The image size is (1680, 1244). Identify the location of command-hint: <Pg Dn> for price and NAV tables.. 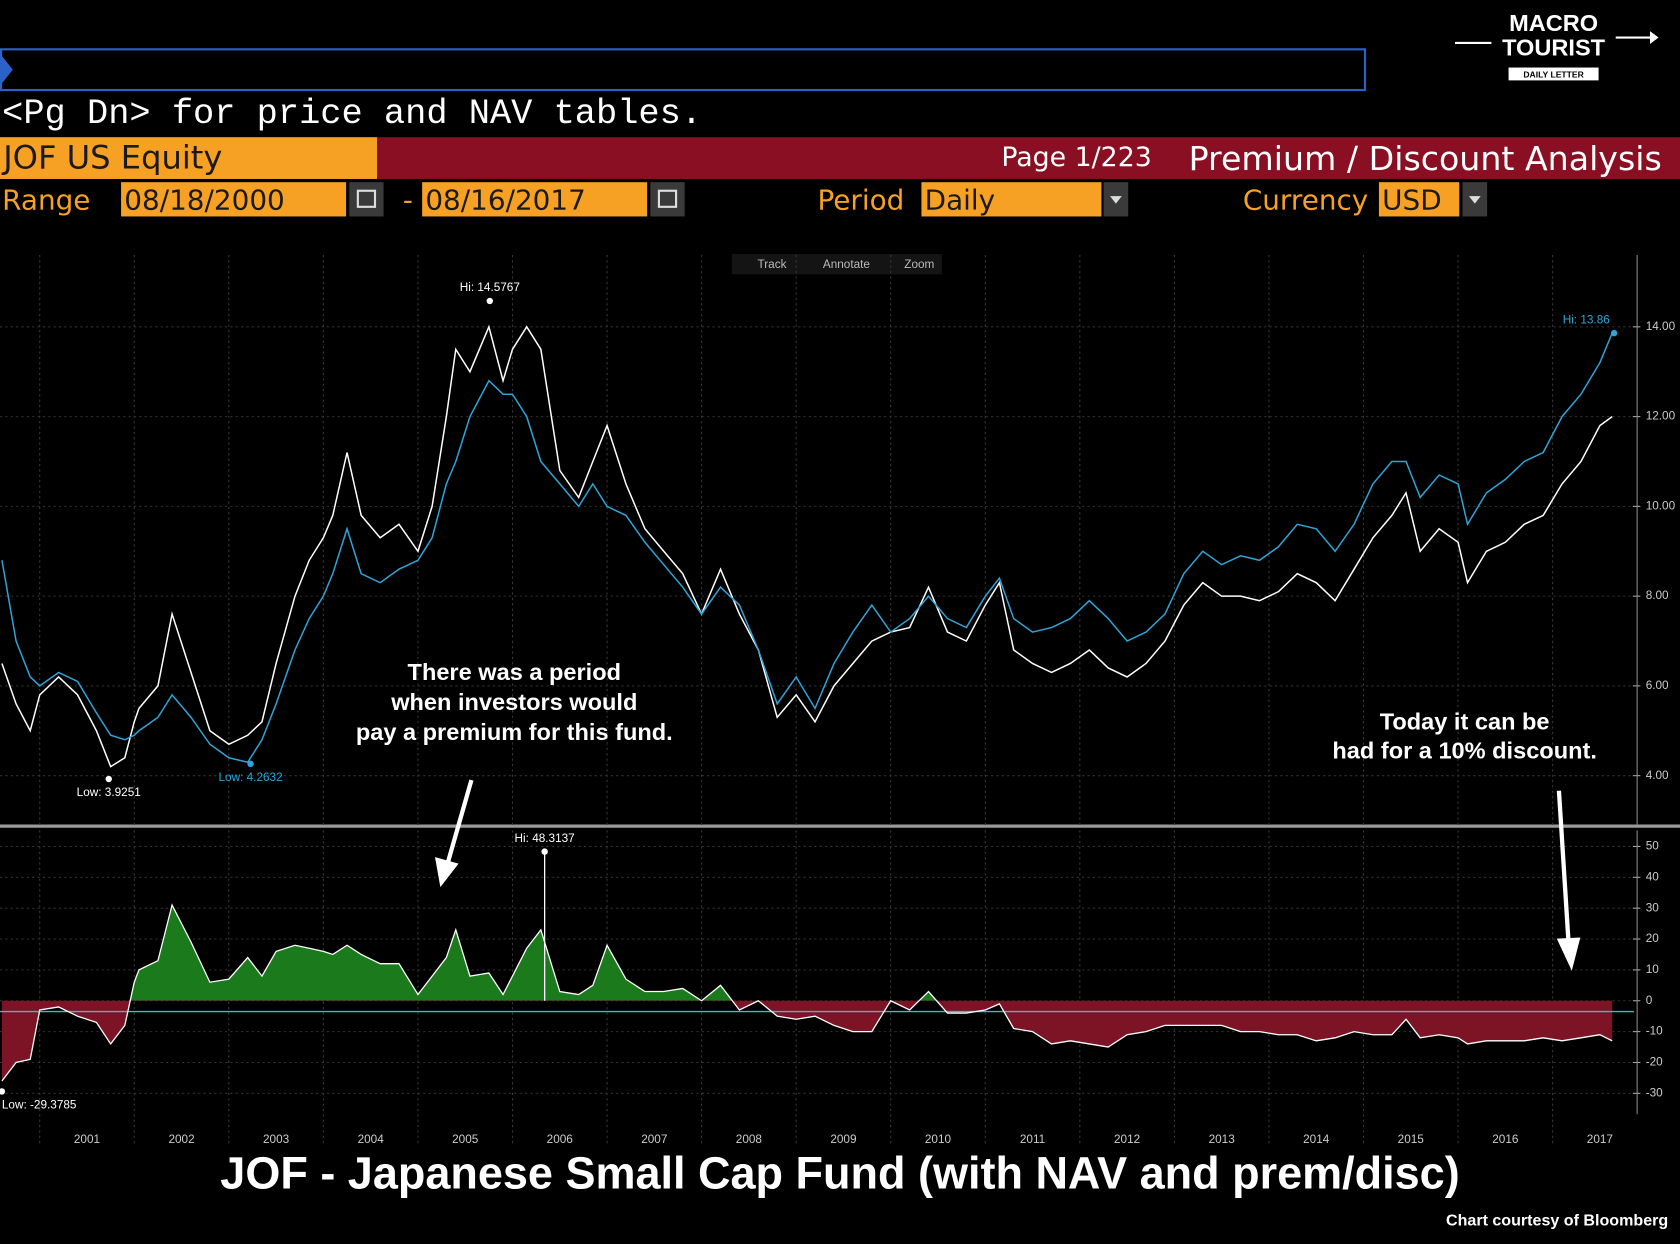
(352, 114).